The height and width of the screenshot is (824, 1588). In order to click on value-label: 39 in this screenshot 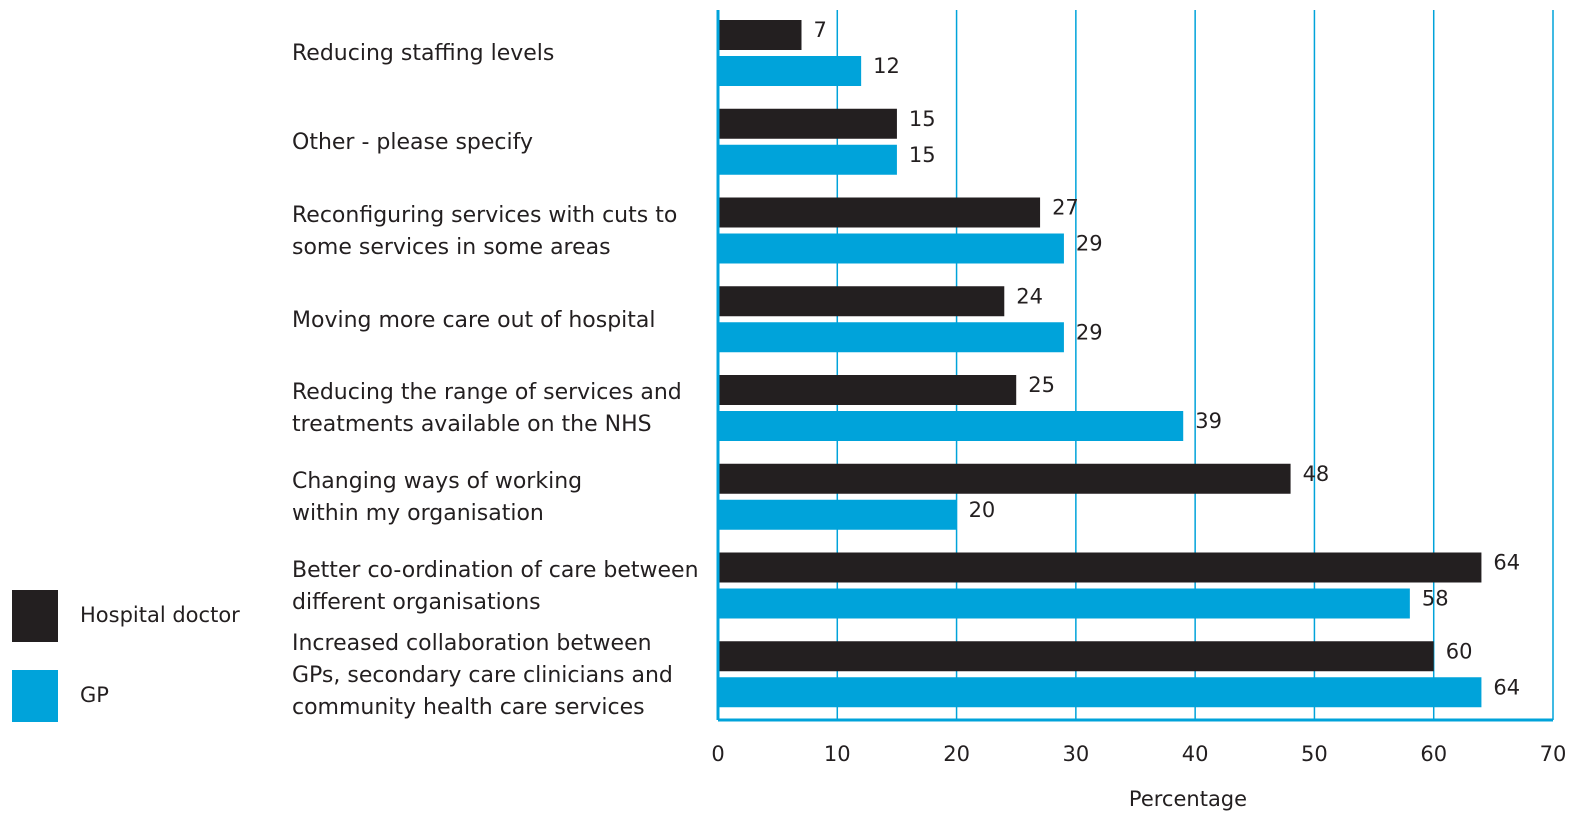, I will do `click(1208, 421)`.